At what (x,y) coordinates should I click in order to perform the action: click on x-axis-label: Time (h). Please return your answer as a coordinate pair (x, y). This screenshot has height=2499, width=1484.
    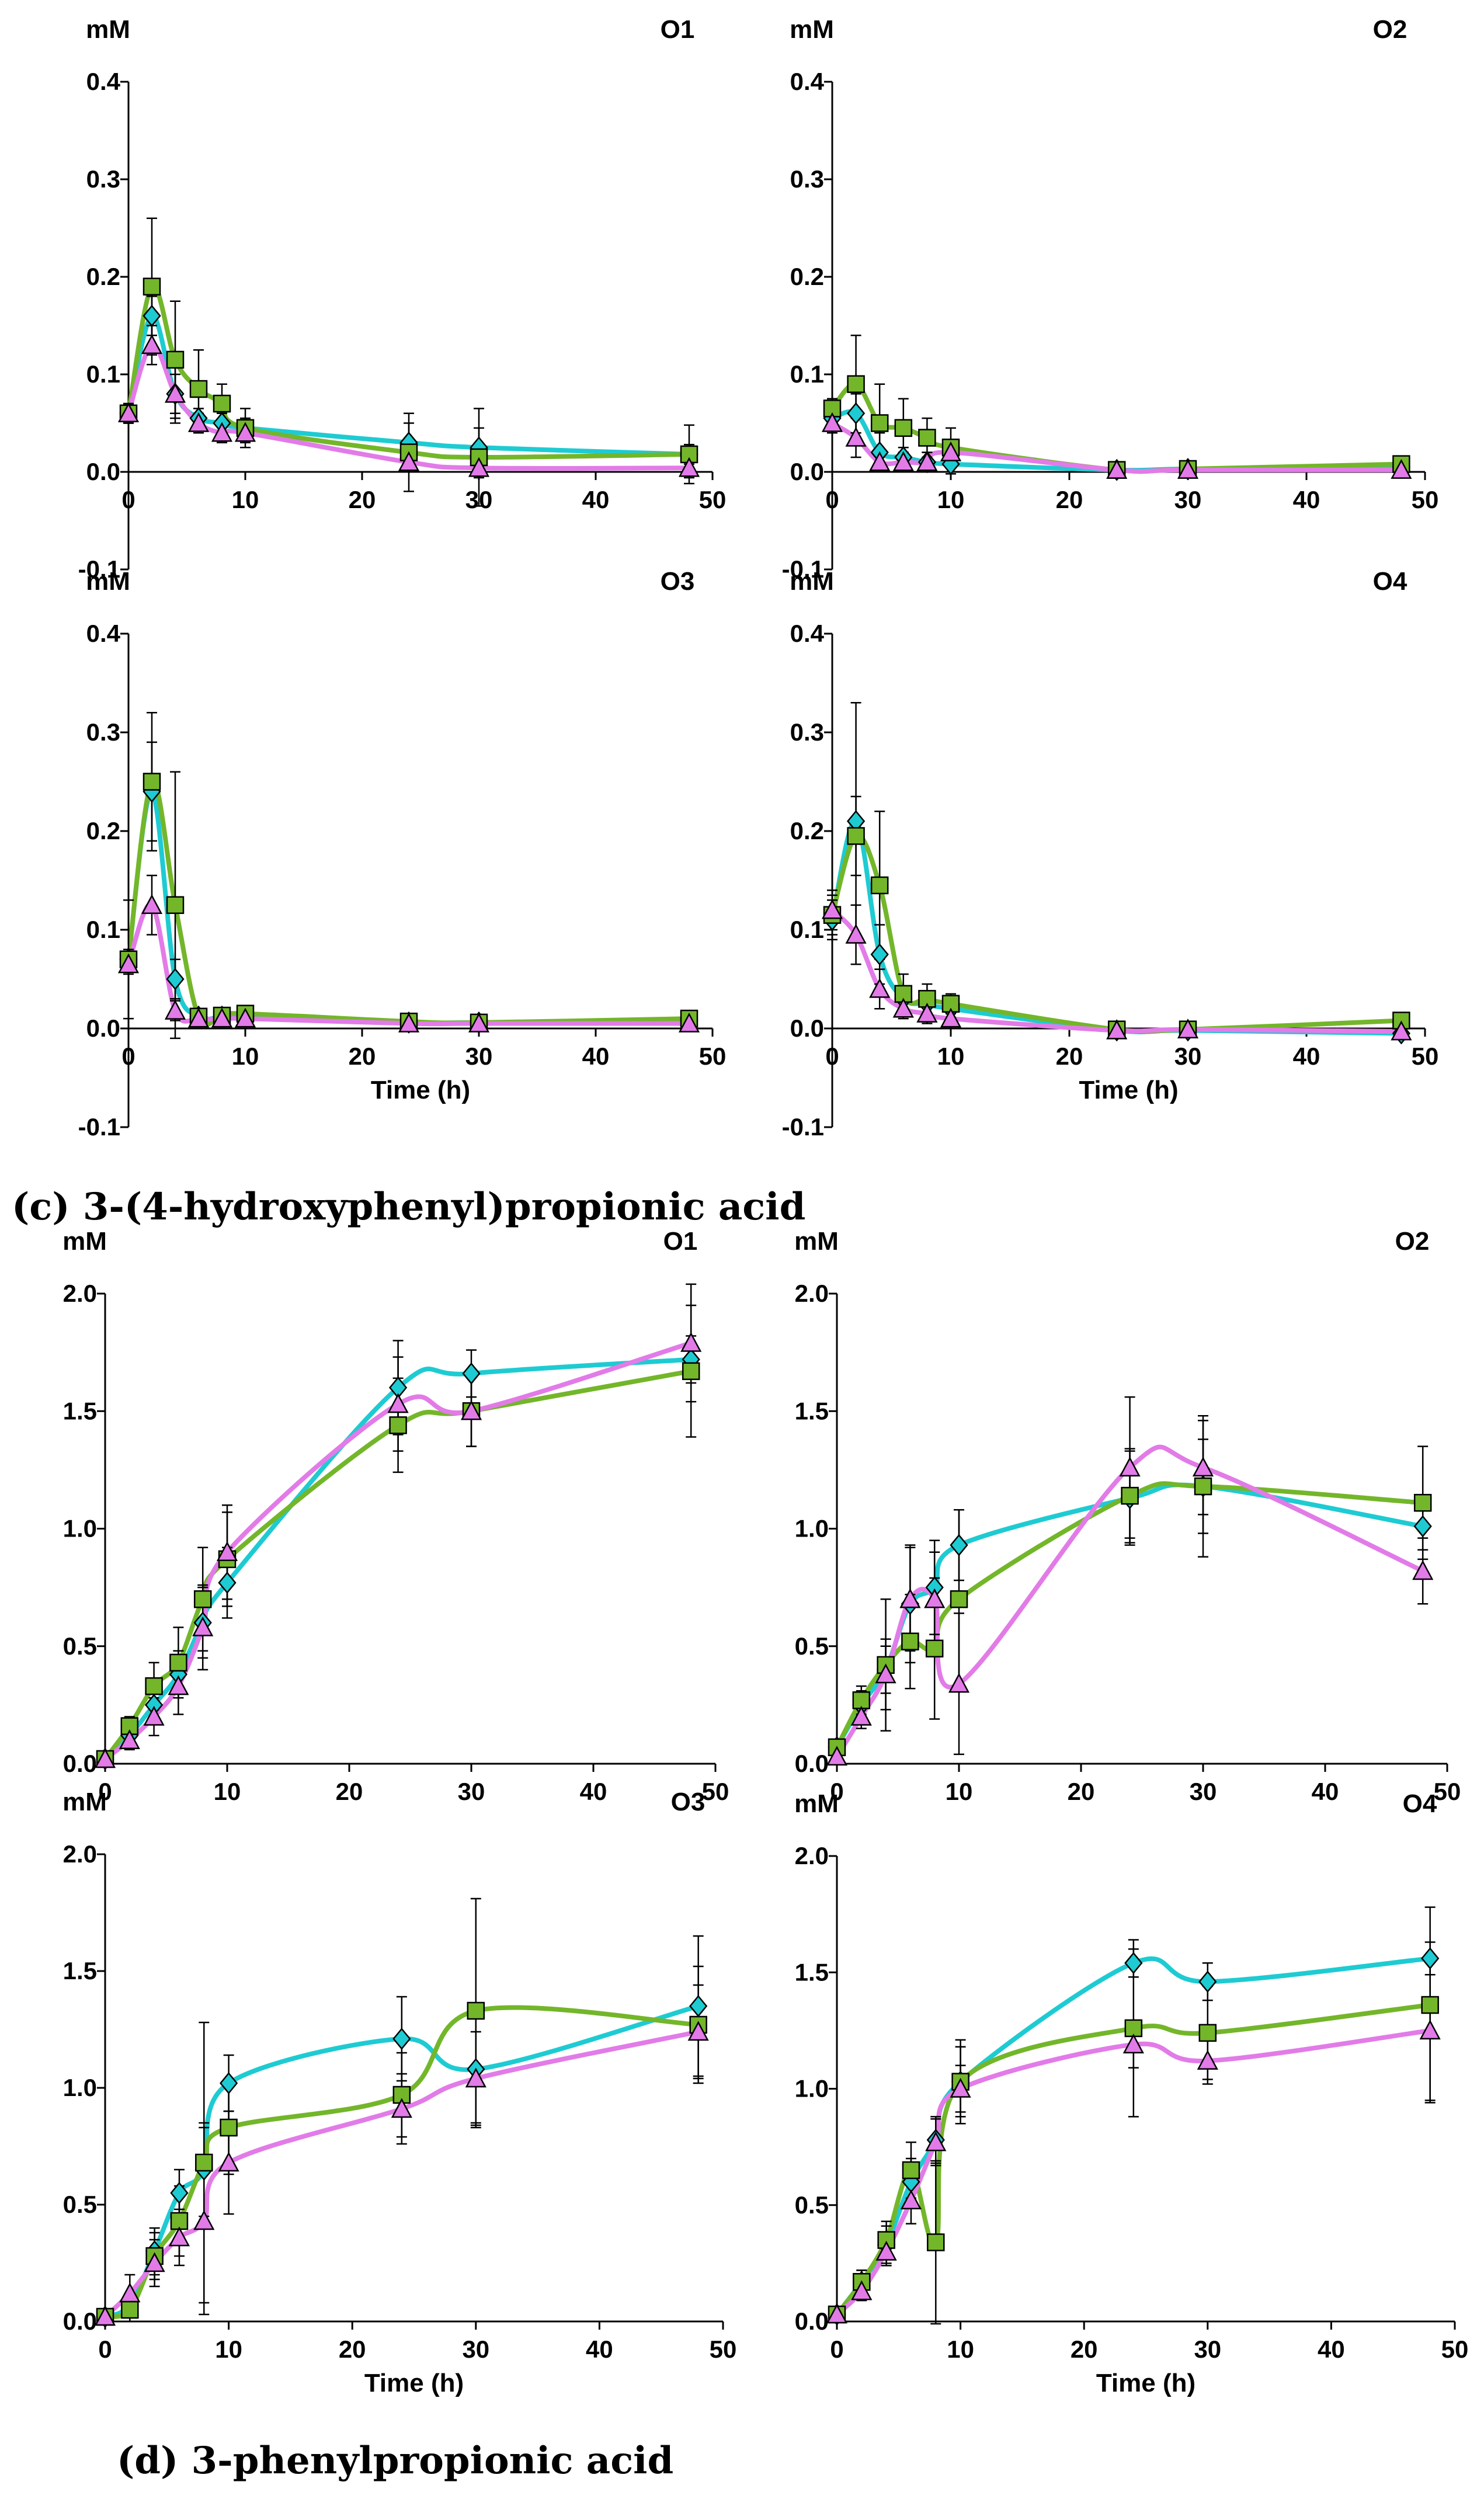
    Looking at the image, I should click on (1145, 2383).